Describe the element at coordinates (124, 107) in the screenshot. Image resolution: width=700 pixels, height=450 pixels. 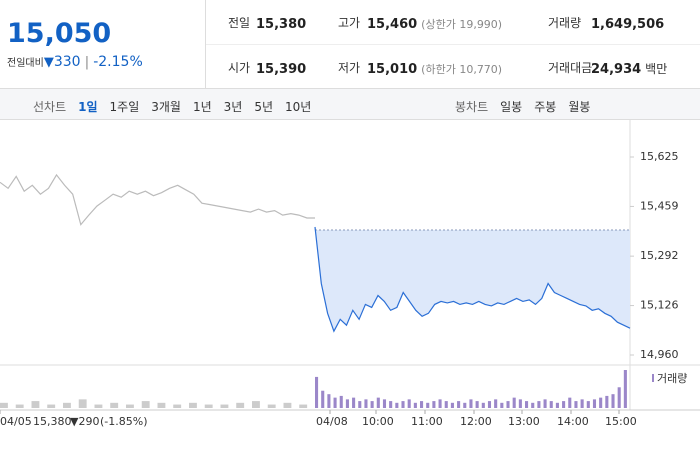
I see `tab: 1주일` at that location.